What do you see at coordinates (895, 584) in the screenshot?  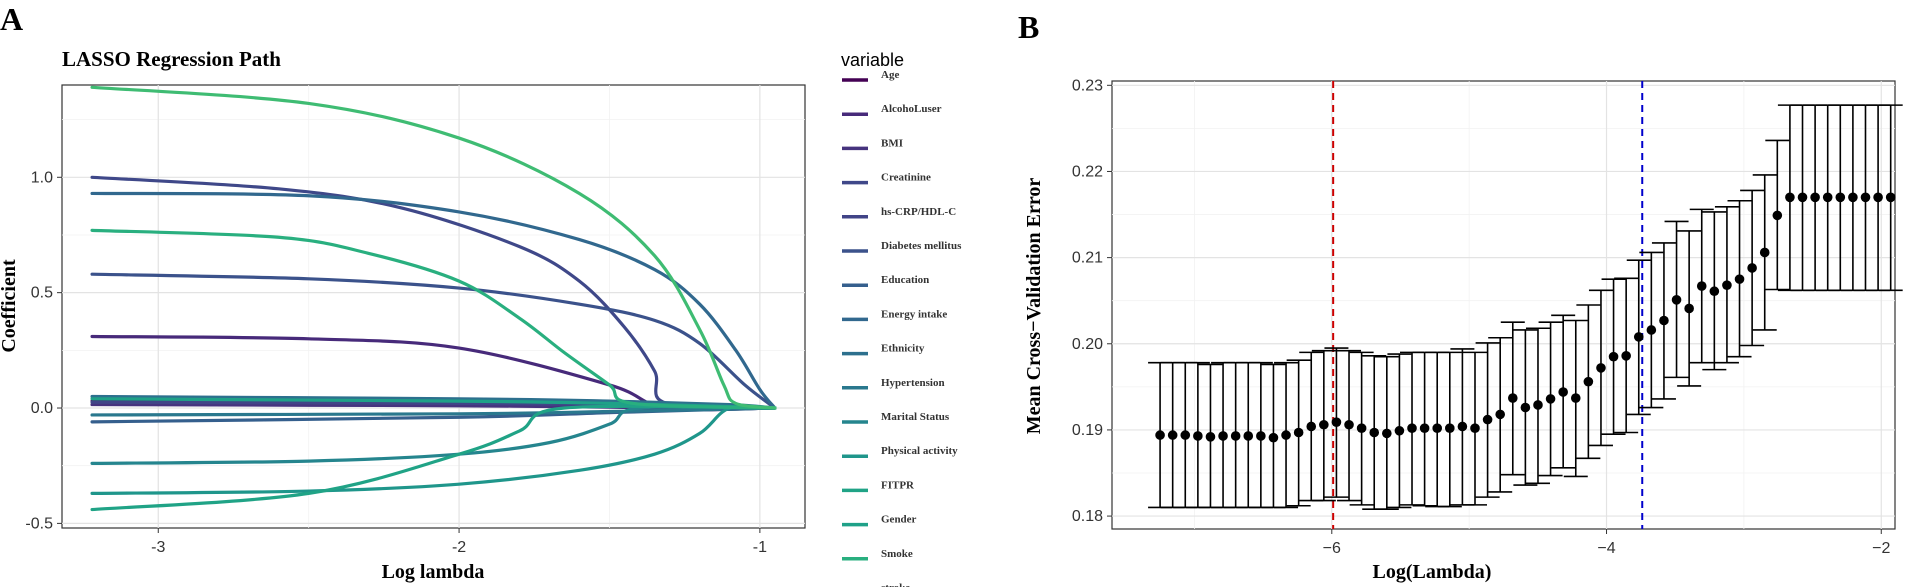 I see `legend-label: stroke` at bounding box center [895, 584].